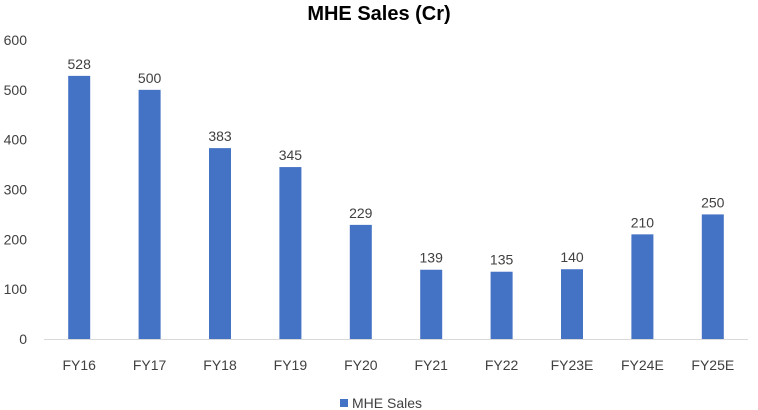 The height and width of the screenshot is (410, 758). I want to click on y-tick-label: 300, so click(16, 190).